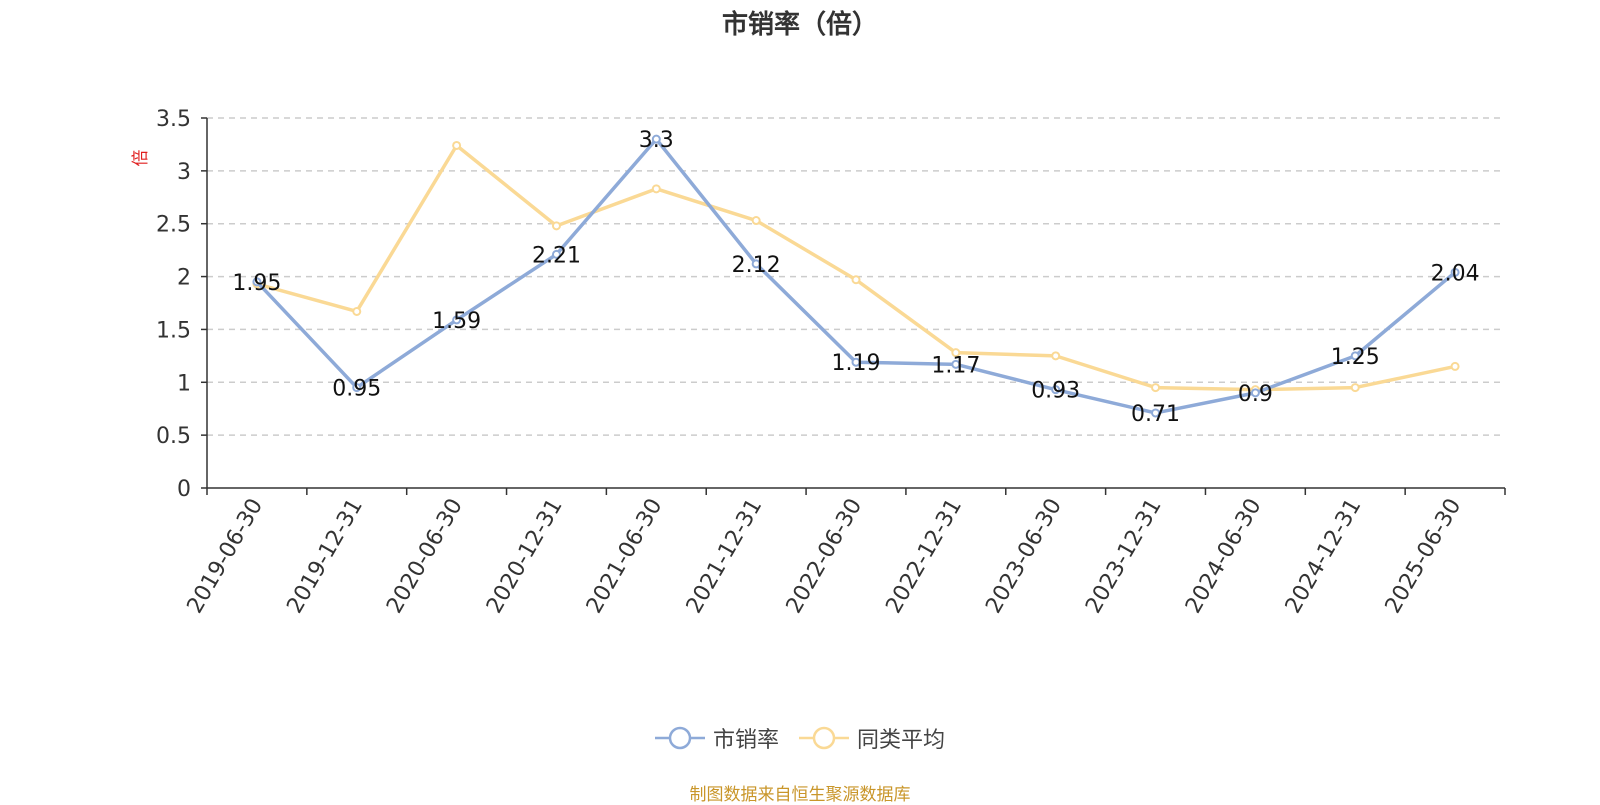 The image size is (1600, 805). Describe the element at coordinates (184, 278) in the screenshot. I see `y-tick-label: 2` at that location.